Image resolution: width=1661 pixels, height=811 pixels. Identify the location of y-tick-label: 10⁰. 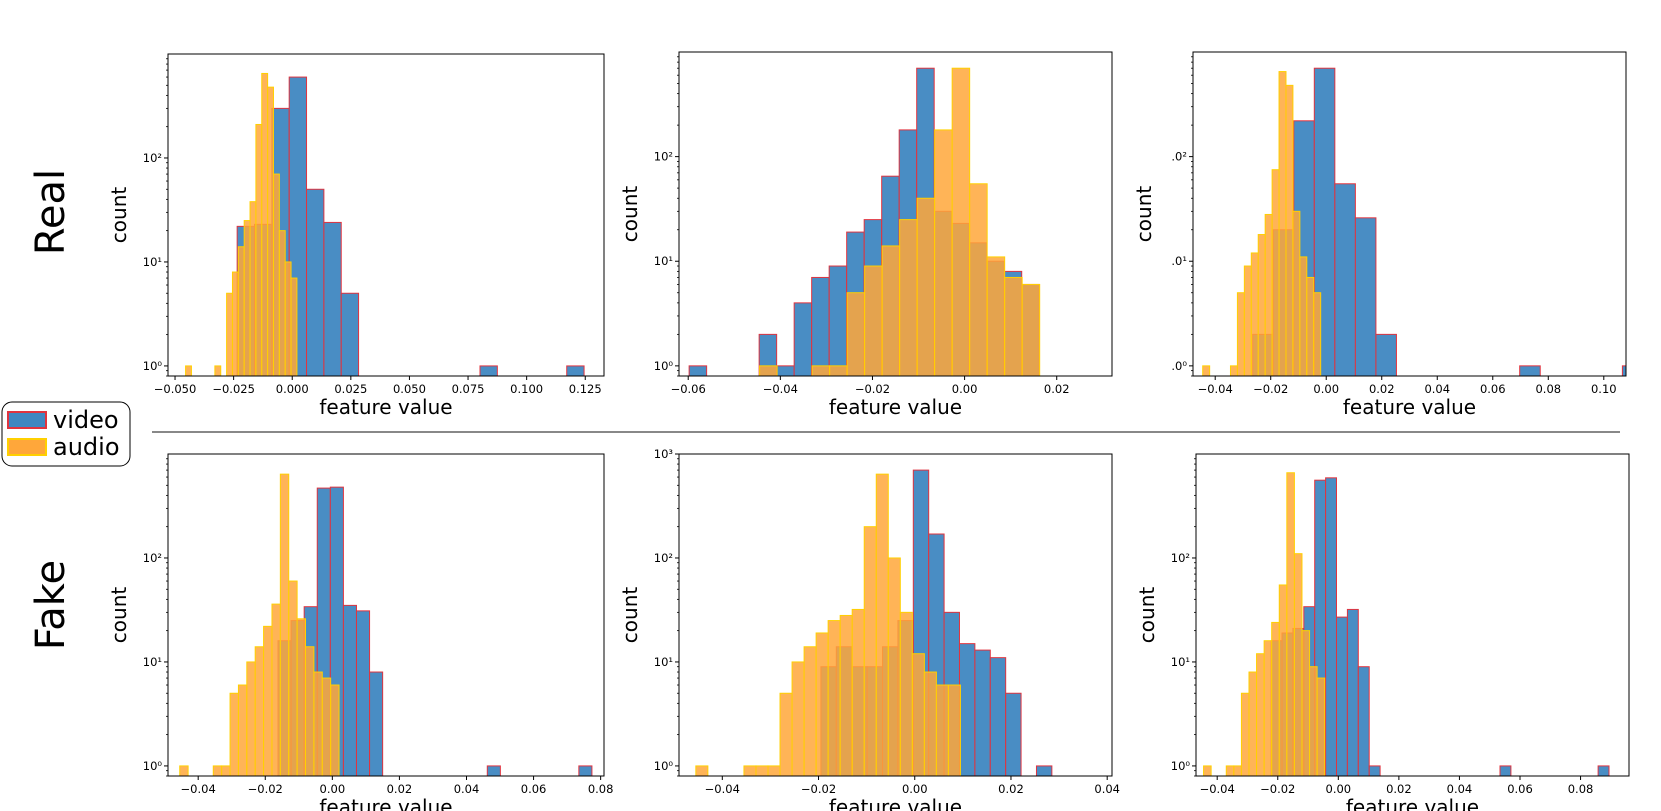
(153, 766).